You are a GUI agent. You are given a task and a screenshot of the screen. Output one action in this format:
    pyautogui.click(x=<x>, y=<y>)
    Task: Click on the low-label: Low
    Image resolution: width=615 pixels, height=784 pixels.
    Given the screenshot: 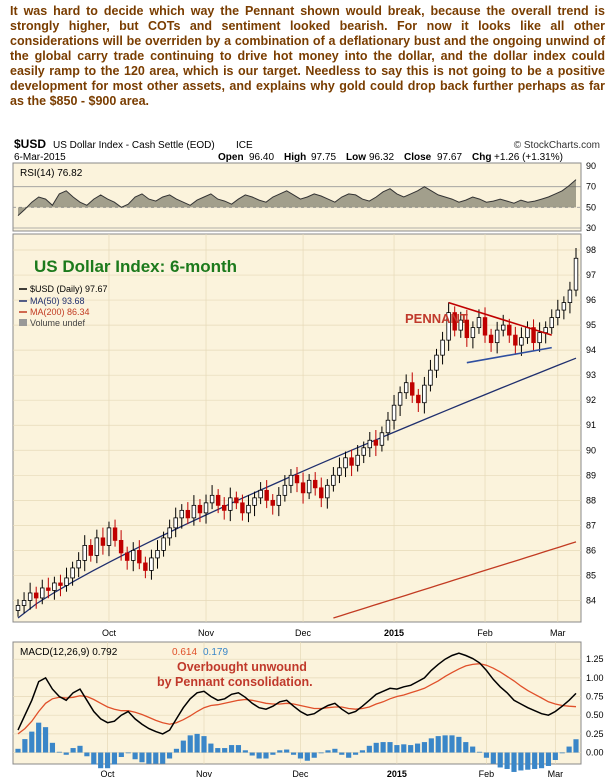 What is the action you would take?
    pyautogui.click(x=356, y=157)
    